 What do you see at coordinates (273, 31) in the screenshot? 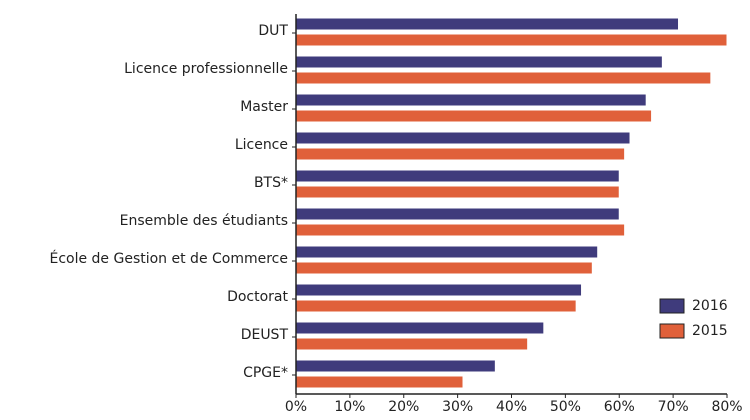
I see `category-label: DUT` at bounding box center [273, 31].